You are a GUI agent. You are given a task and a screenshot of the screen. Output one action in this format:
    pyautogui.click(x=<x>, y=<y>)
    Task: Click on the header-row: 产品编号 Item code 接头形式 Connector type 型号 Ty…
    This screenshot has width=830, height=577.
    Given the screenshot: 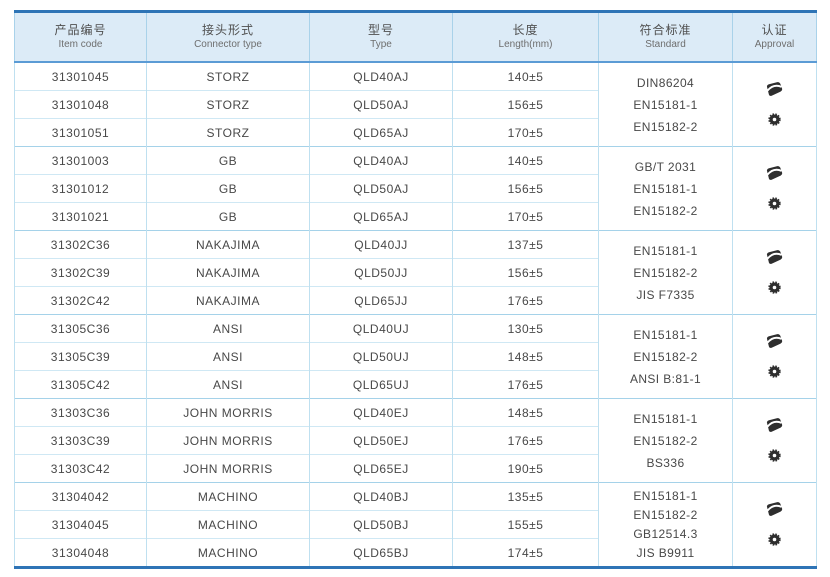 What is the action you would take?
    pyautogui.click(x=415, y=37)
    